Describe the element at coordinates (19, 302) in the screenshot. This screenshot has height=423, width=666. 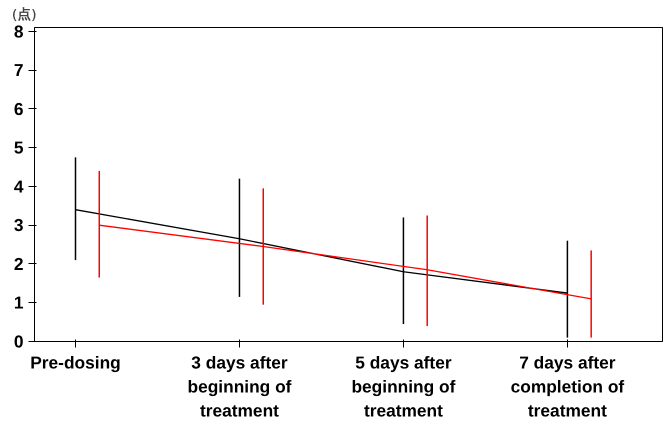
I see `y-tick-label: 1` at that location.